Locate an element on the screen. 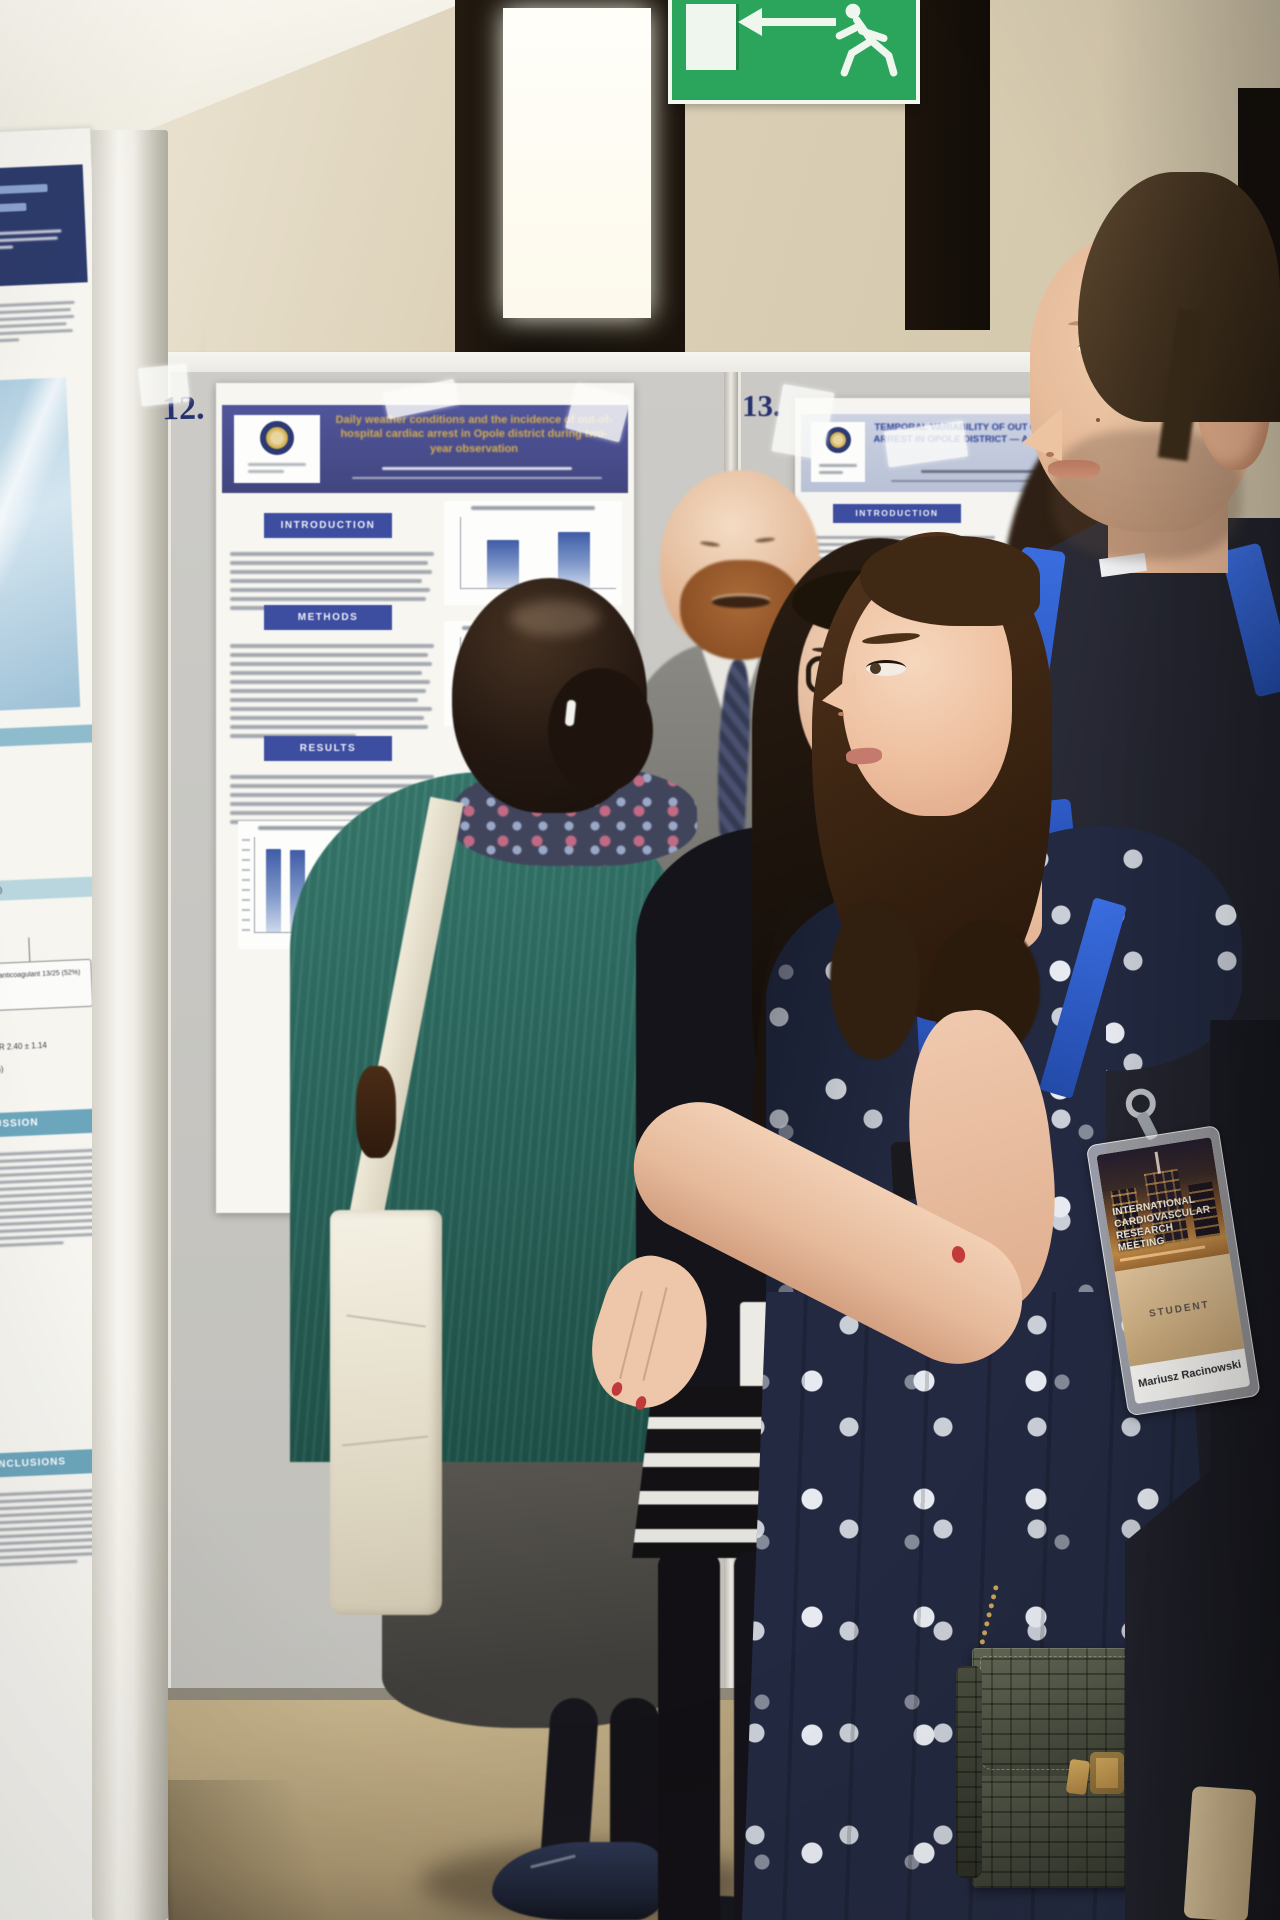  left-poster-stat: 15/25 (100%) is located at coordinates (1, 891).